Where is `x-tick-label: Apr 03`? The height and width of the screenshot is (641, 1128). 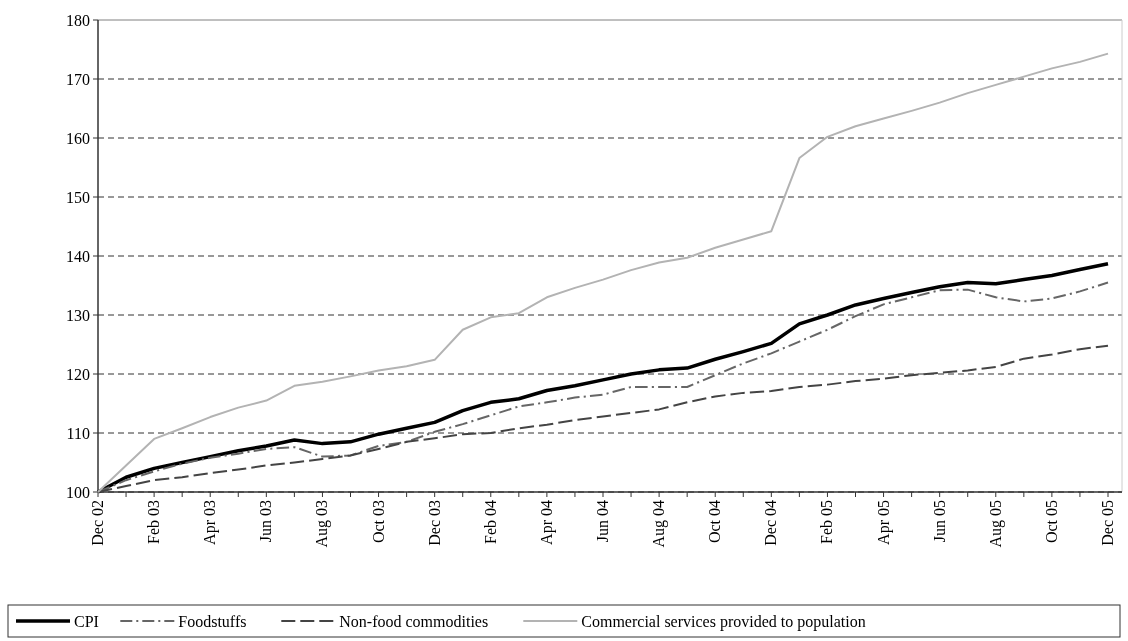 x-tick-label: Apr 03 is located at coordinates (210, 522).